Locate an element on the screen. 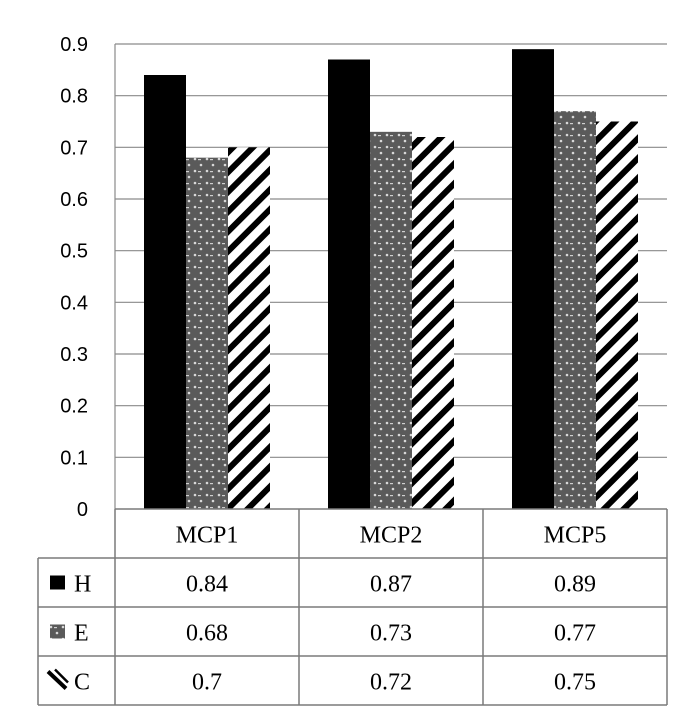 The height and width of the screenshot is (714, 675). data-label: 0.75 is located at coordinates (575, 683).